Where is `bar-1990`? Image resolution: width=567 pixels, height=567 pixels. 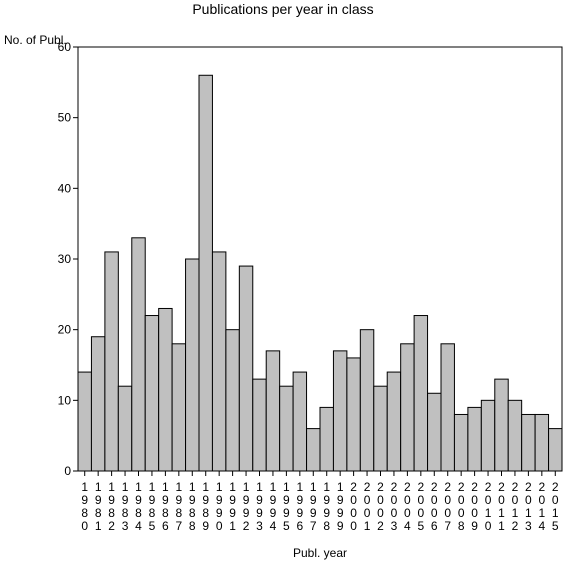
bar-1990 is located at coordinates (219, 361).